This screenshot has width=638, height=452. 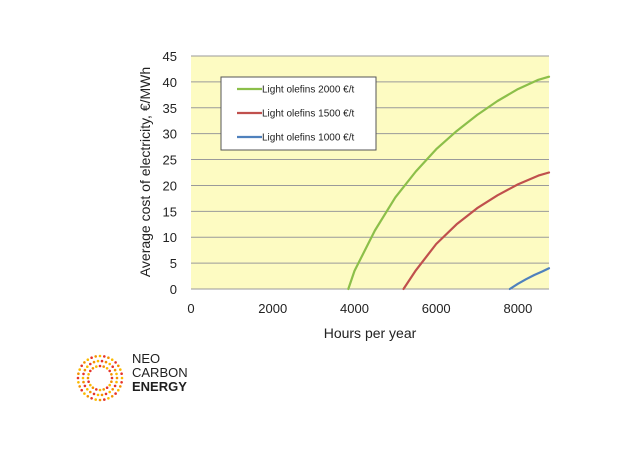 What do you see at coordinates (170, 173) in the screenshot?
I see `y-axis-ticks: 0 5 10 15 20 25 30 35 40 45` at bounding box center [170, 173].